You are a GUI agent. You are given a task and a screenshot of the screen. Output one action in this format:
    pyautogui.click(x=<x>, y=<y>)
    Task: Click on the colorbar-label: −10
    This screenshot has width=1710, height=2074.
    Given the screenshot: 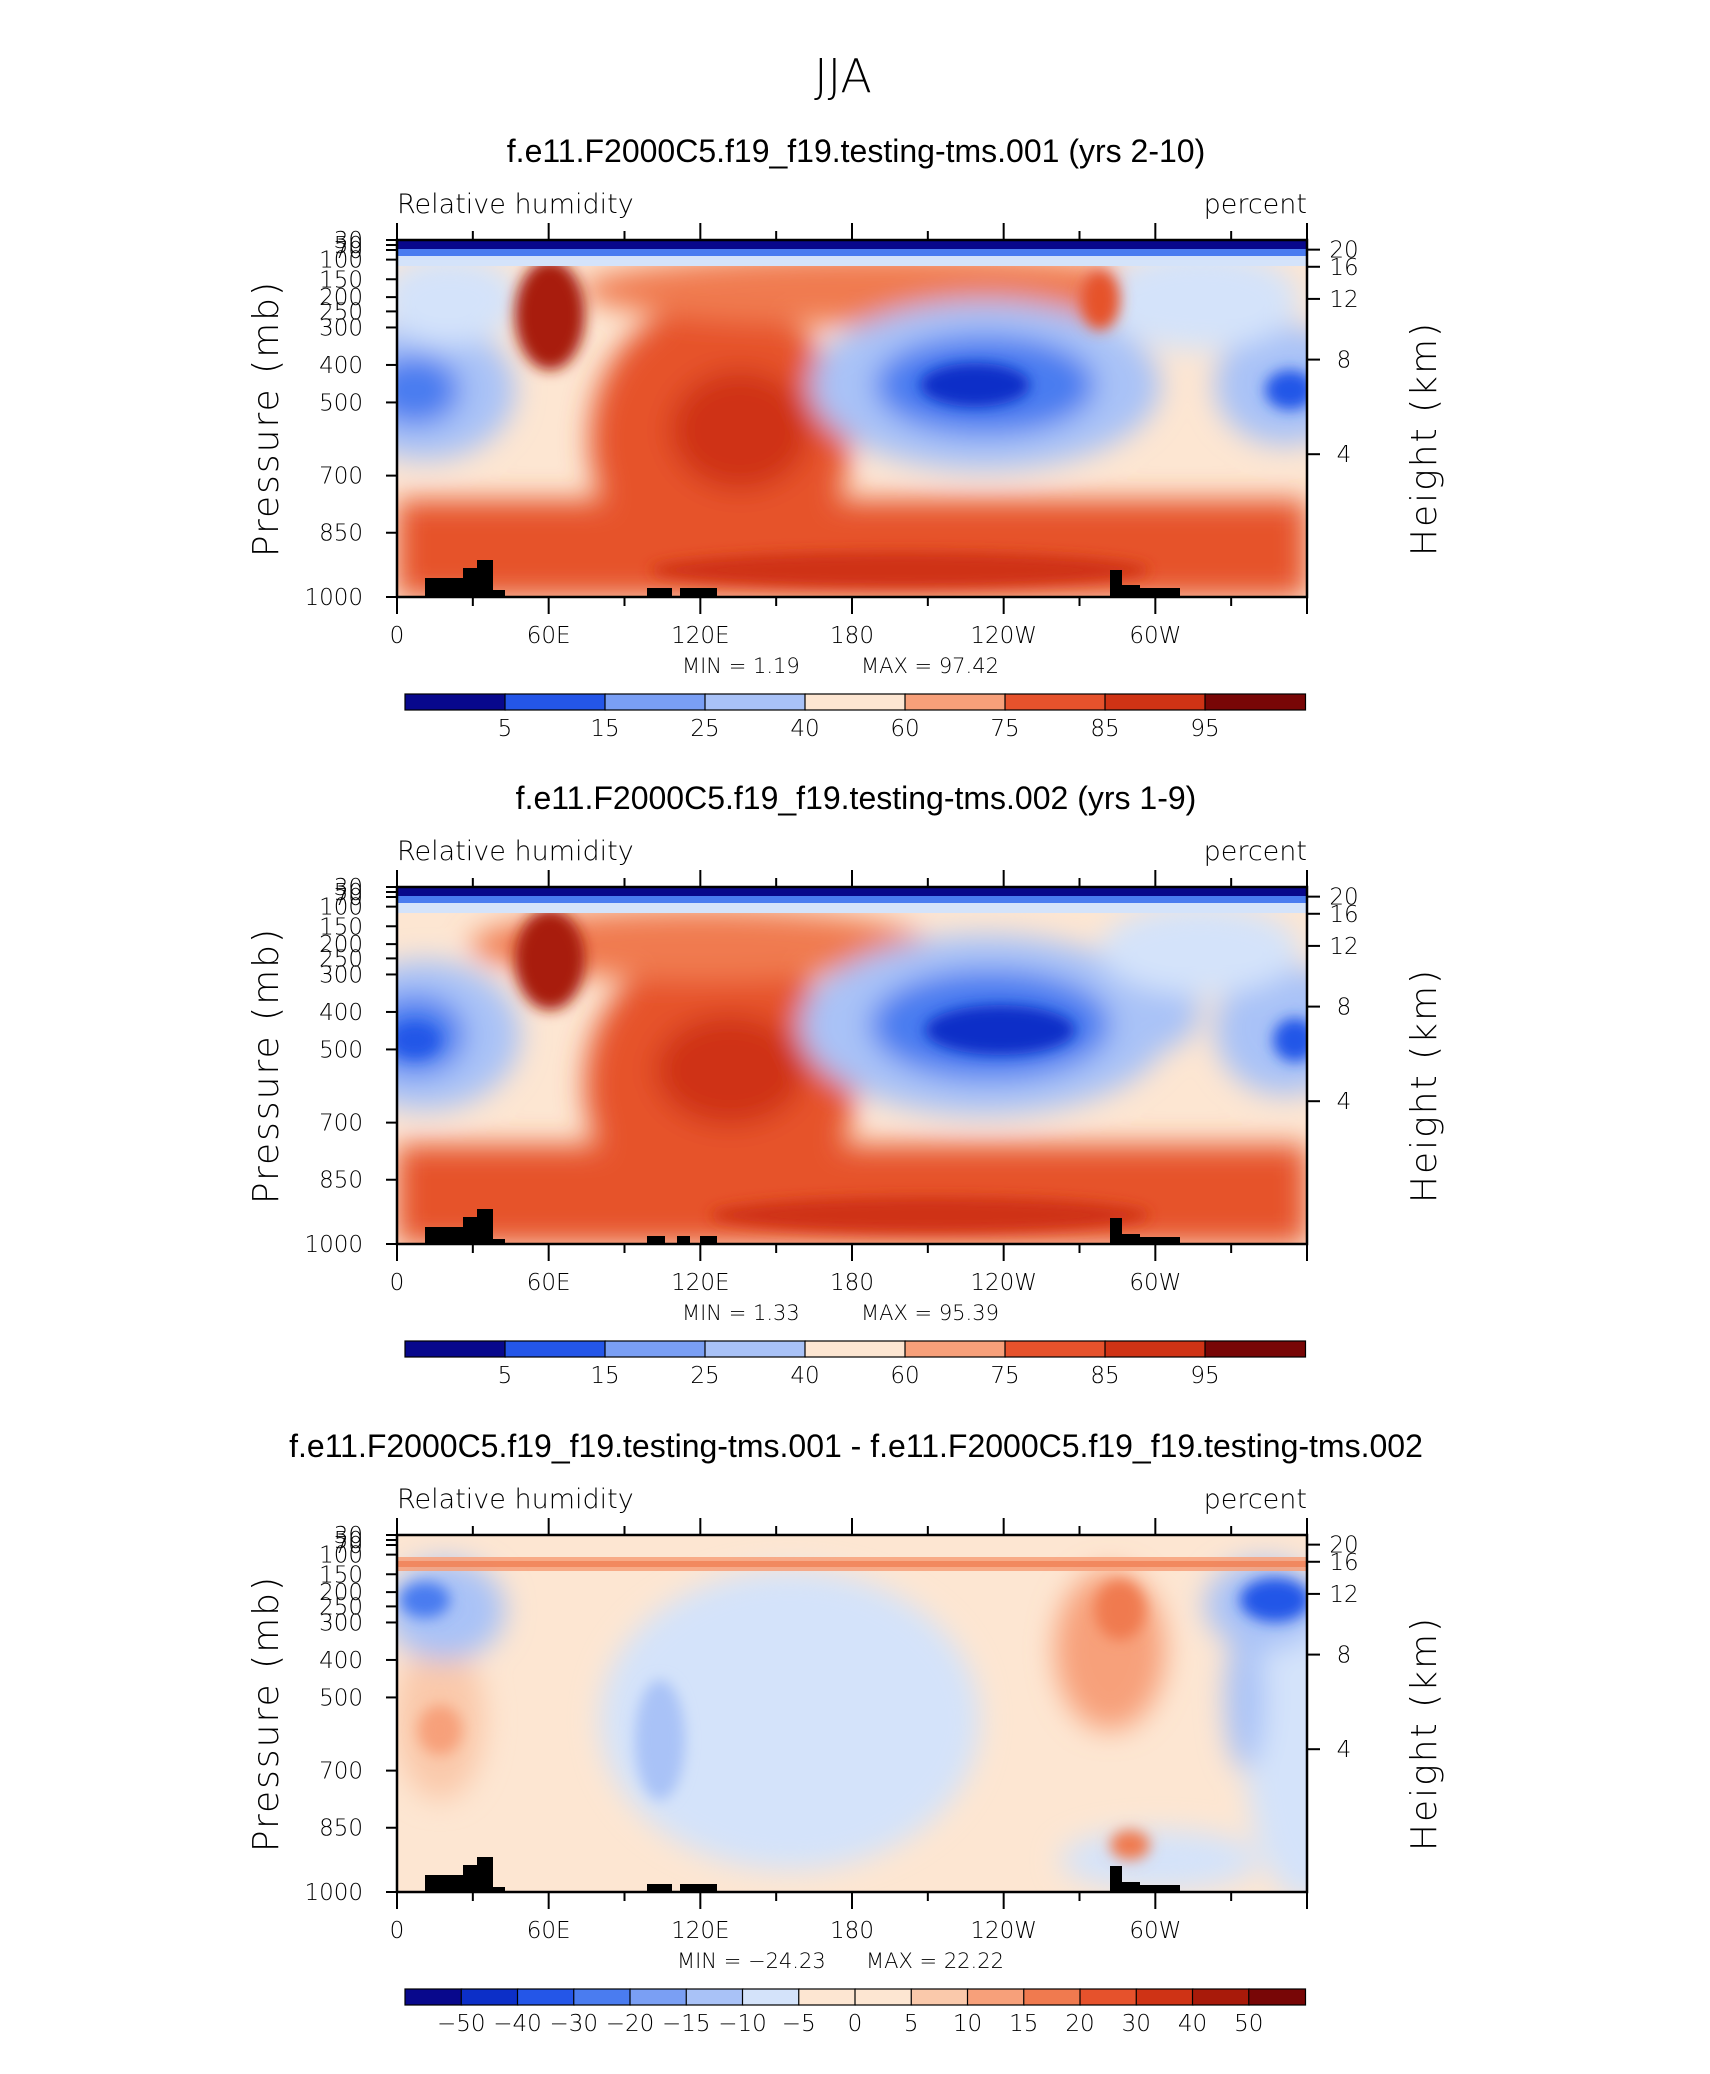 What is the action you would take?
    pyautogui.click(x=742, y=2024)
    